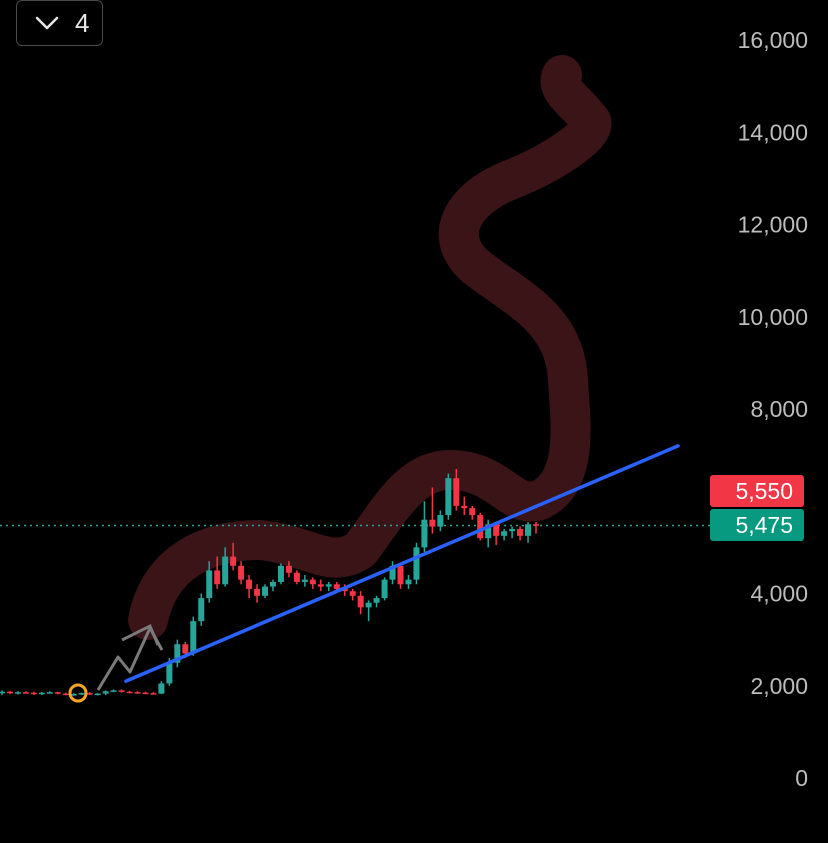 The height and width of the screenshot is (843, 828). I want to click on event-marker-icon, so click(78, 693).